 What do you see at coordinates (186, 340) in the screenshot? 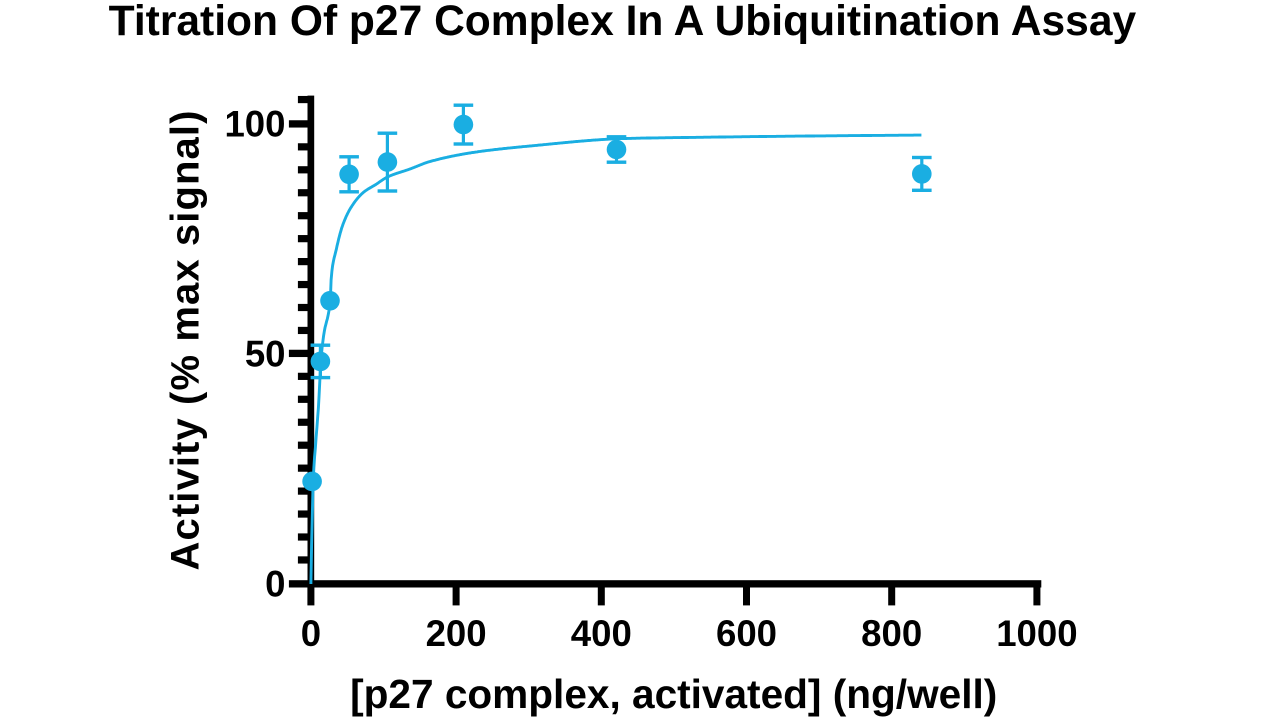
I see `svg-text: Activity (% max signal)` at bounding box center [186, 340].